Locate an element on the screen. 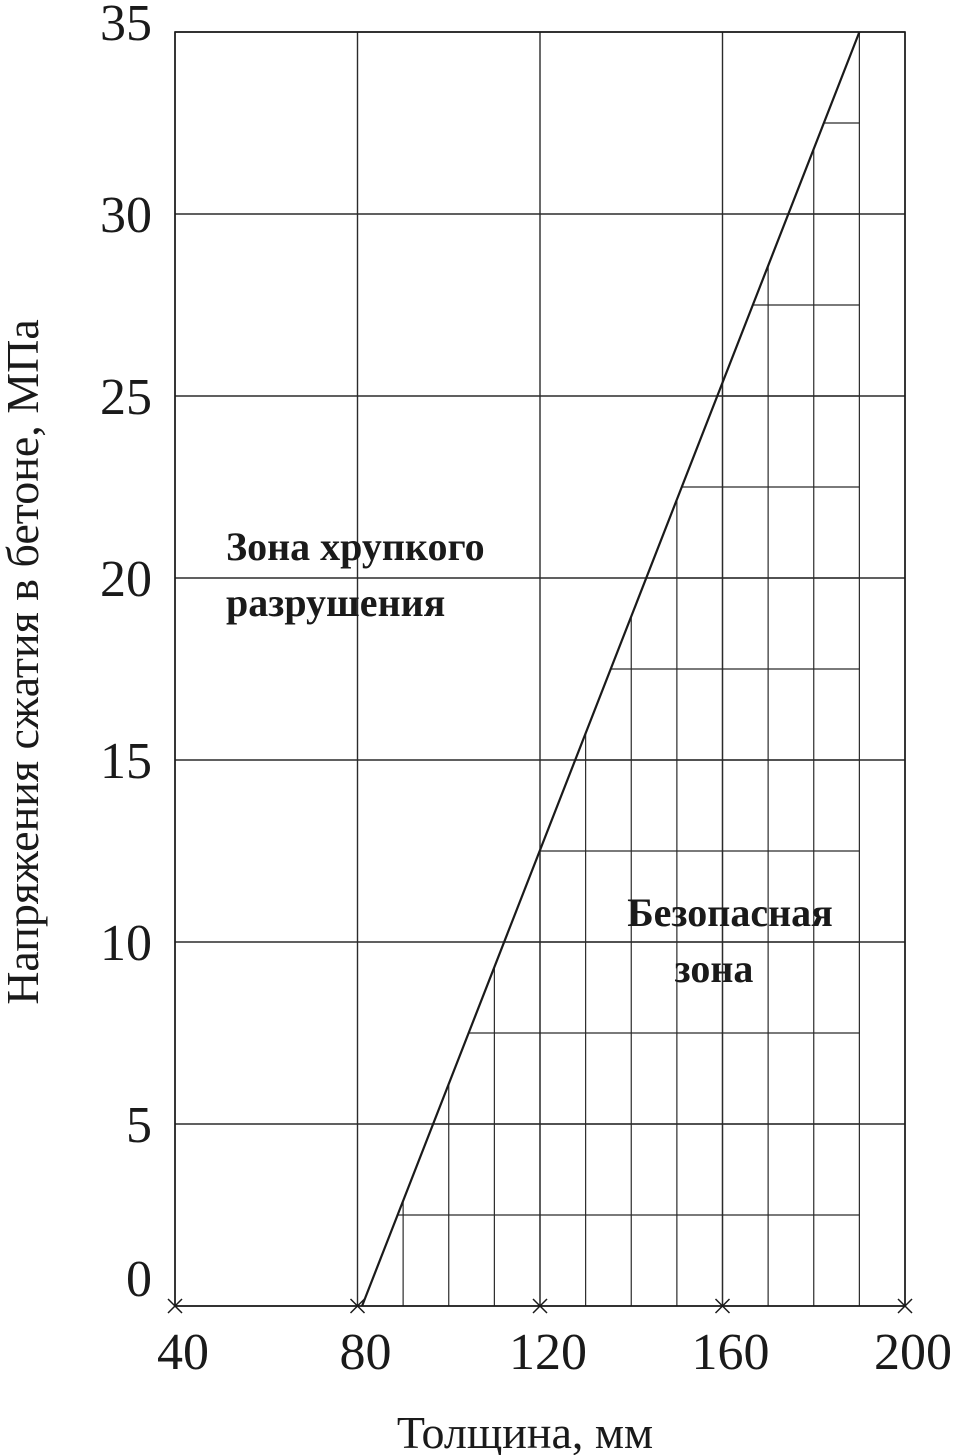 This screenshot has height=1455, width=958. y-tick-label: 25 is located at coordinates (126, 397).